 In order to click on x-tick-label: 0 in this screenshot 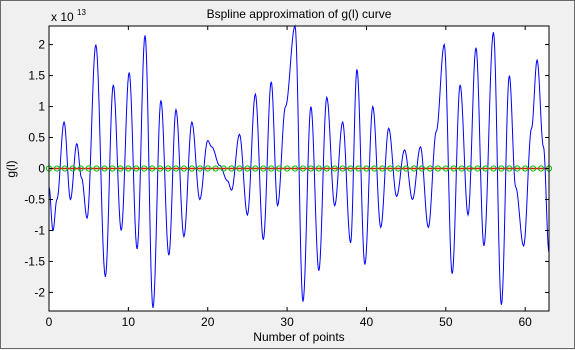, I will do `click(49, 322)`.